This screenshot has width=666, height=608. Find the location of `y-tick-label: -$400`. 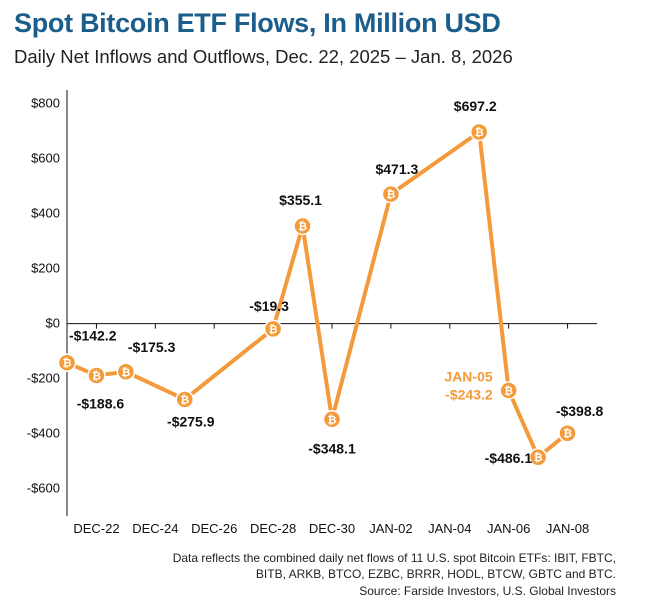

y-tick-label: -$400 is located at coordinates (43, 433).